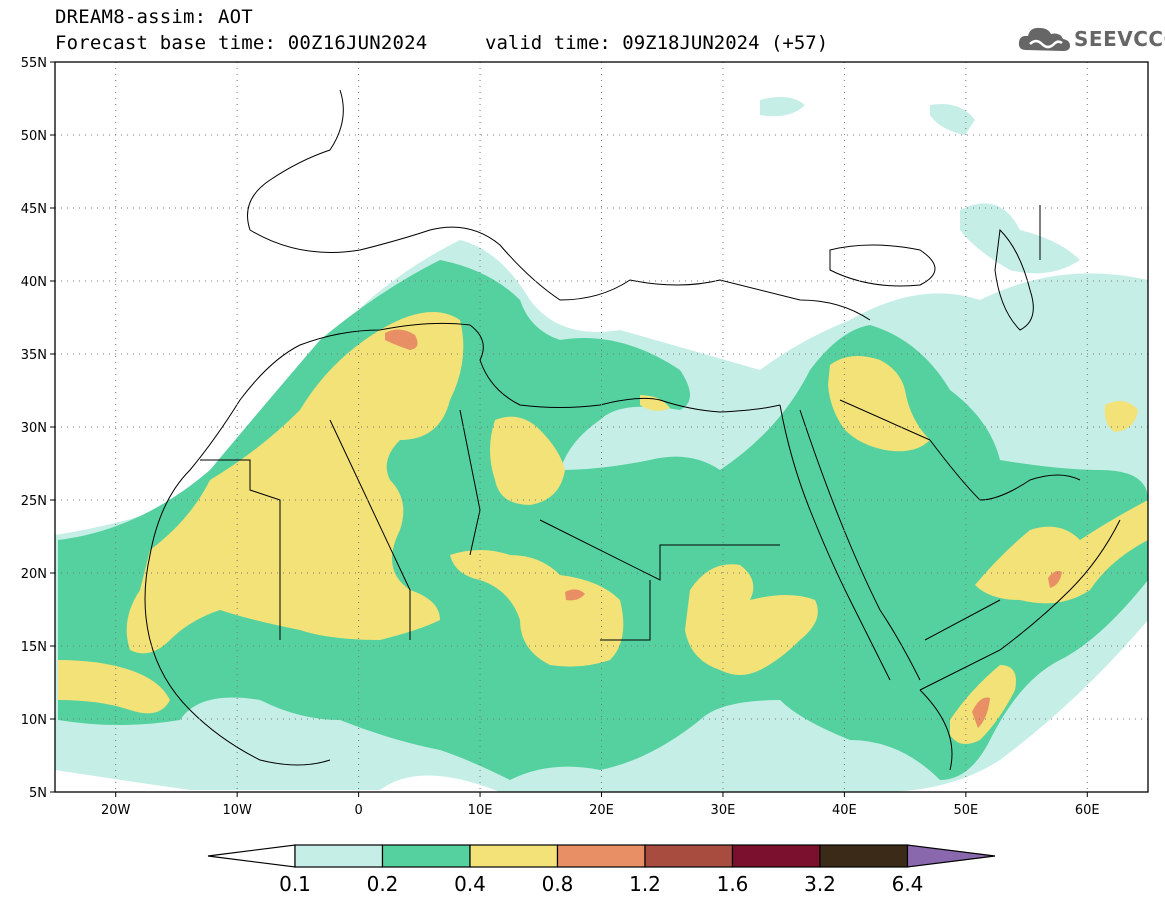  I want to click on seevccc-logo: SEEVCCC, so click(1090, 39).